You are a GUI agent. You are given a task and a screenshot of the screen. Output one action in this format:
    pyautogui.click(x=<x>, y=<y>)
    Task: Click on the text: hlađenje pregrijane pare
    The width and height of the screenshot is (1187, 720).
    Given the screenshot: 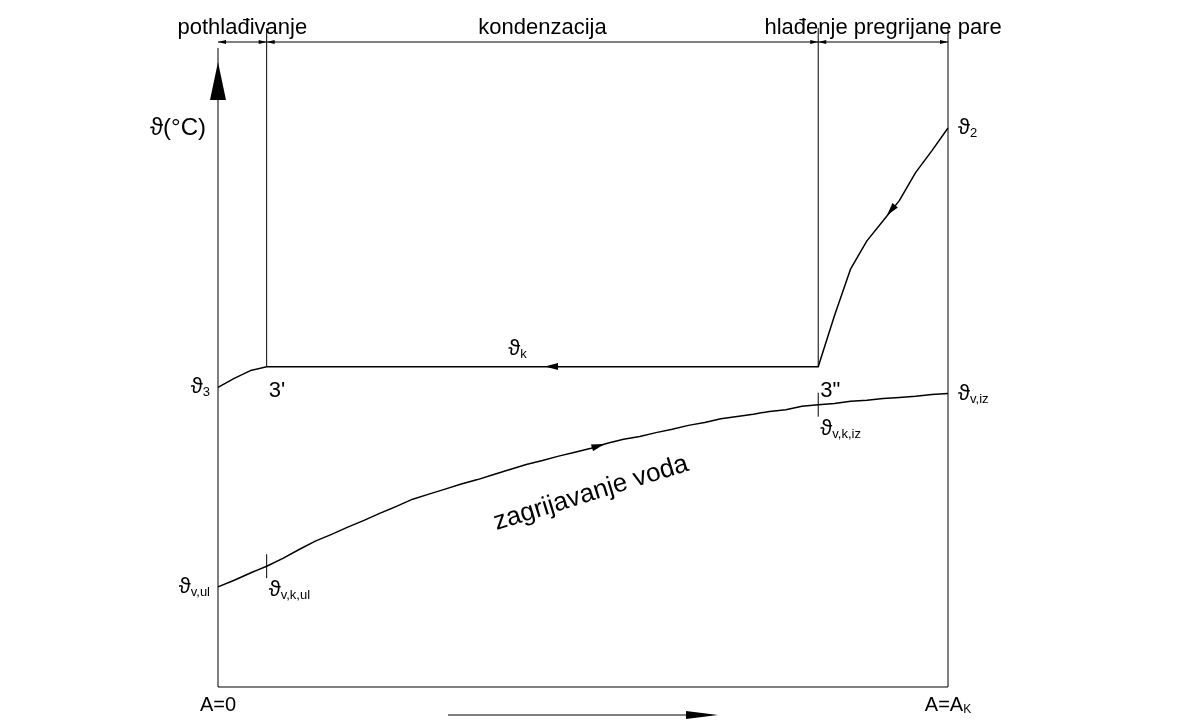 What is the action you would take?
    pyautogui.click(x=883, y=27)
    